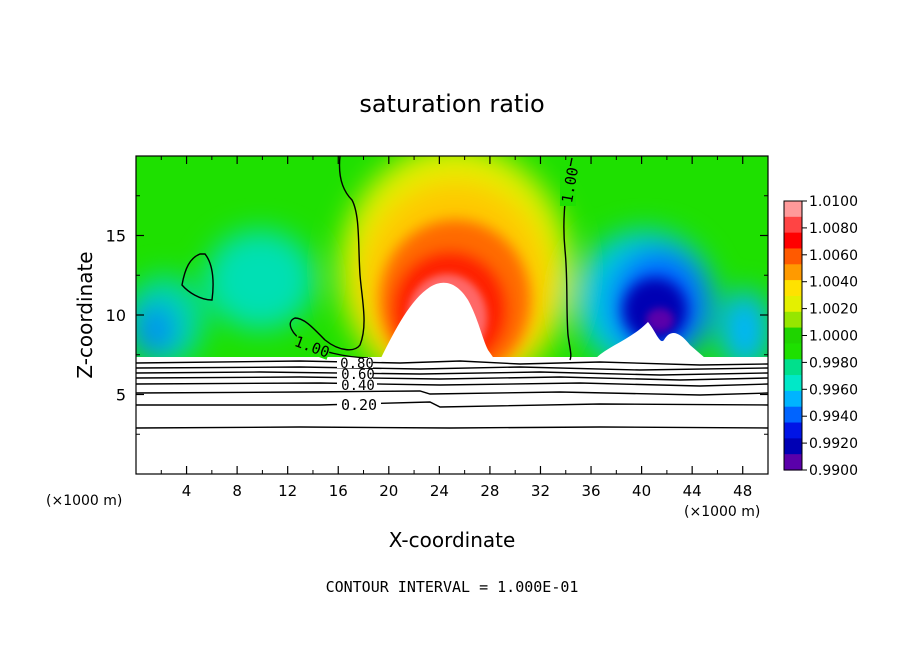 Image resolution: width=904 pixels, height=654 pixels. I want to click on contour-label: 1.00, so click(570, 185).